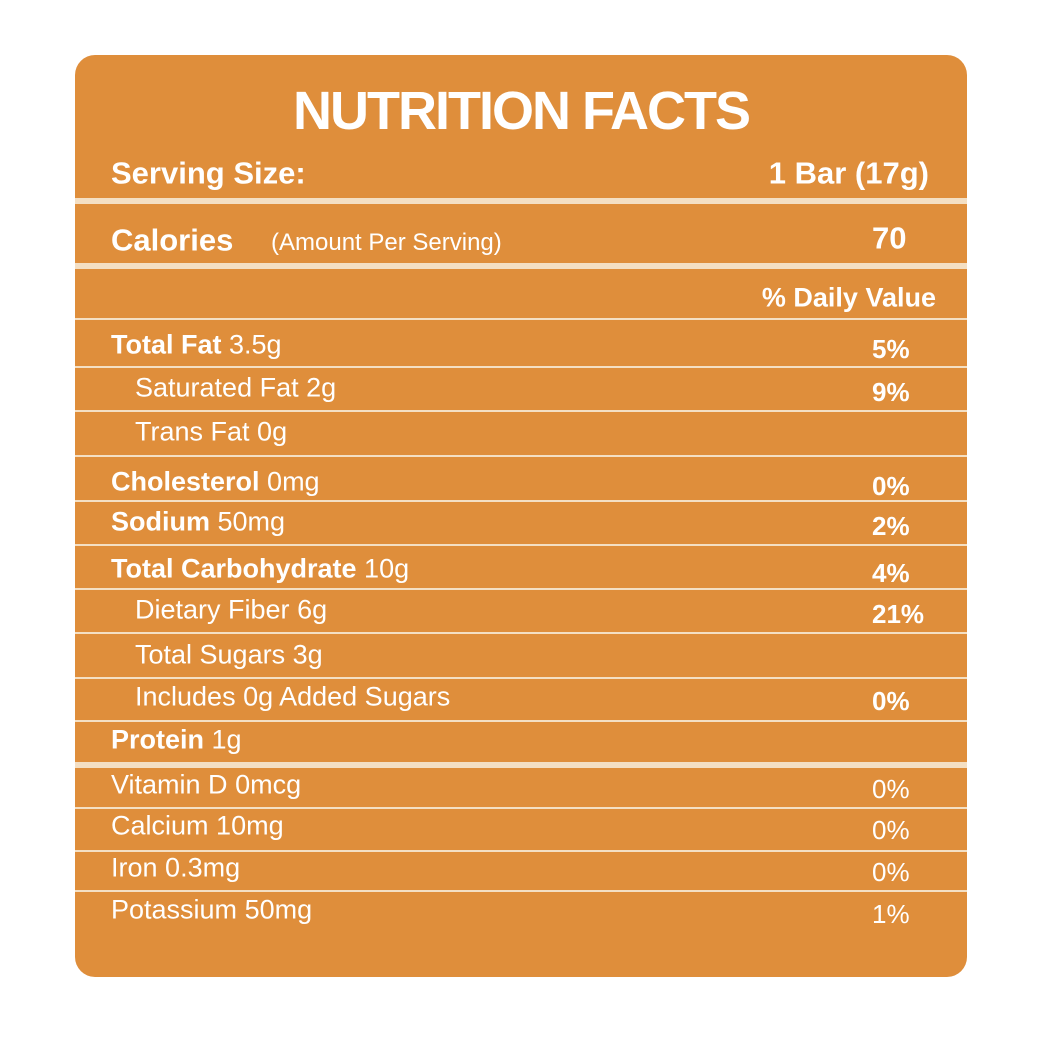  Describe the element at coordinates (293, 481) in the screenshot. I see `nutrient-amount: 0mg` at that location.